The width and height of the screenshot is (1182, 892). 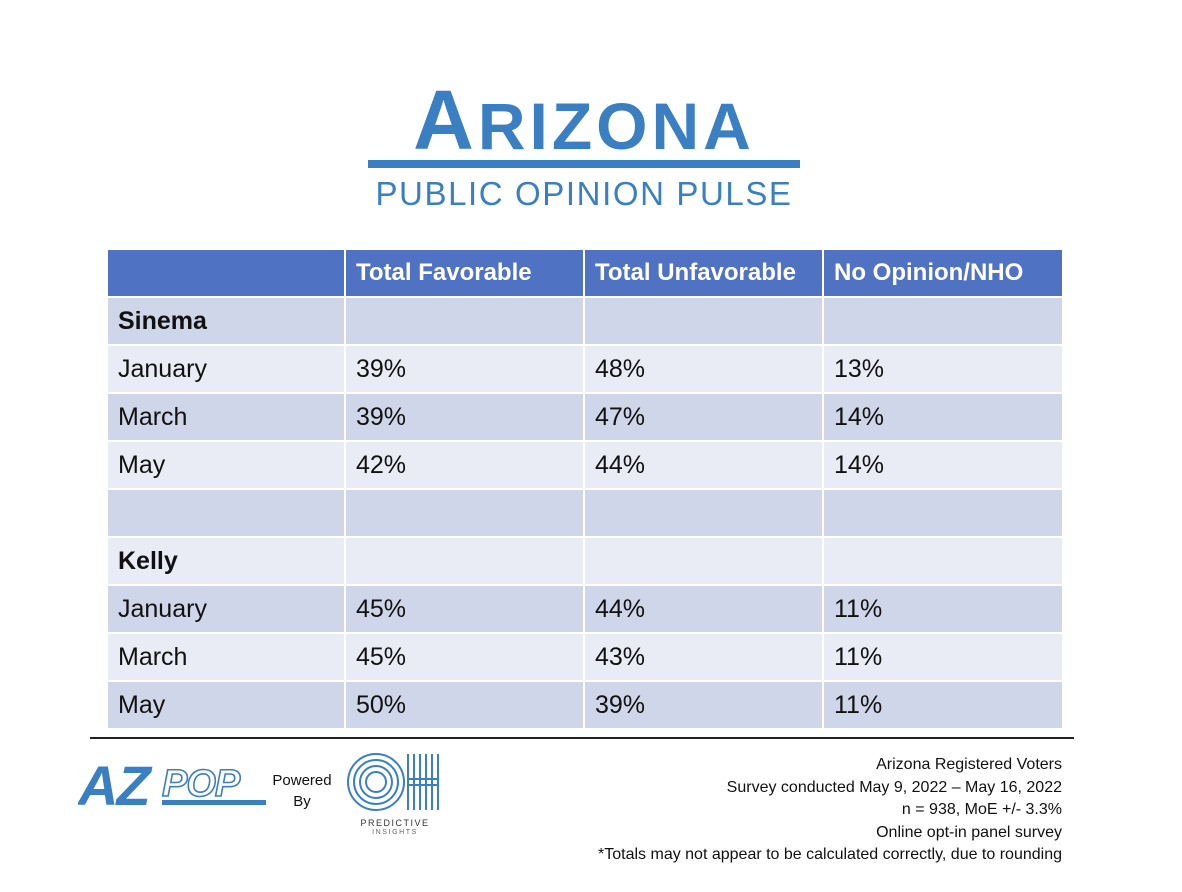 What do you see at coordinates (302, 780) in the screenshot?
I see `powered-label: Powered` at bounding box center [302, 780].